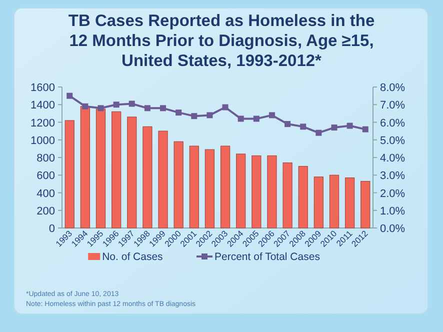 This screenshot has height=332, width=443. What do you see at coordinates (393, 106) in the screenshot?
I see `y2-tick-label: 7.0%` at bounding box center [393, 106].